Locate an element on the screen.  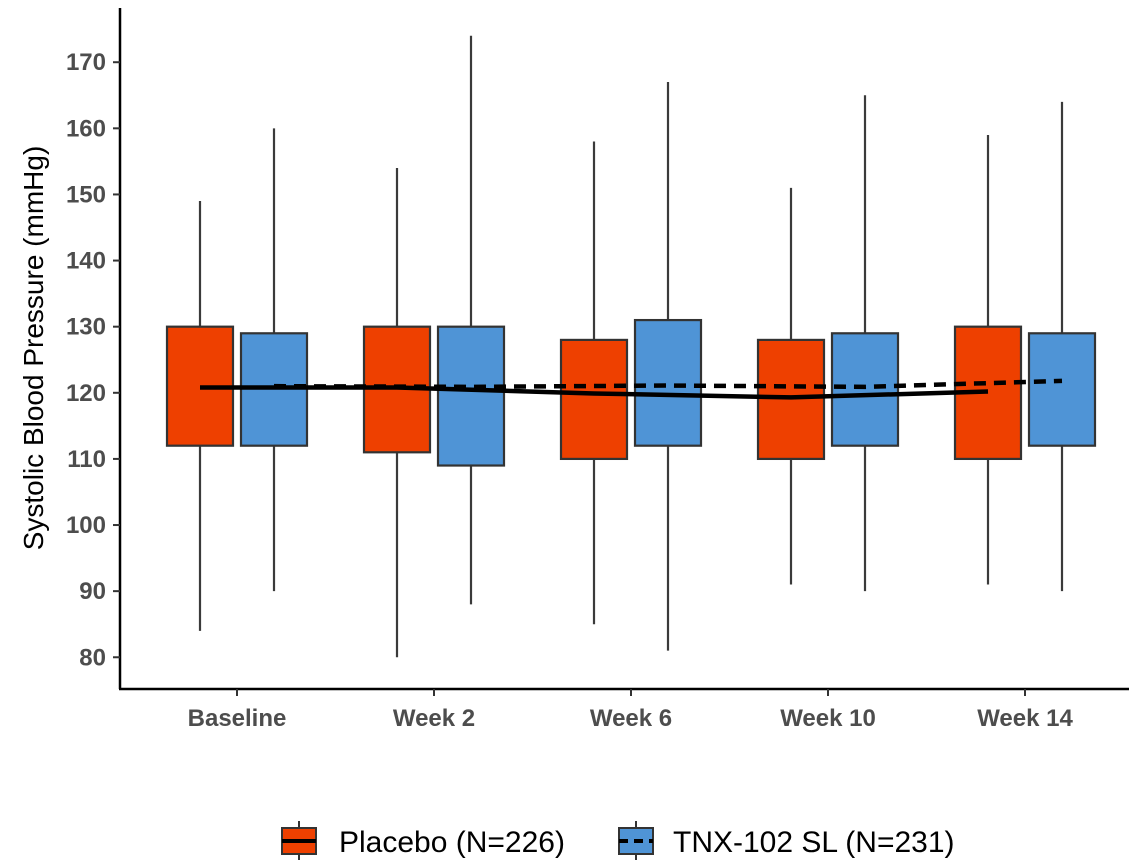
x-tick-label: Baseline is located at coordinates (237, 718).